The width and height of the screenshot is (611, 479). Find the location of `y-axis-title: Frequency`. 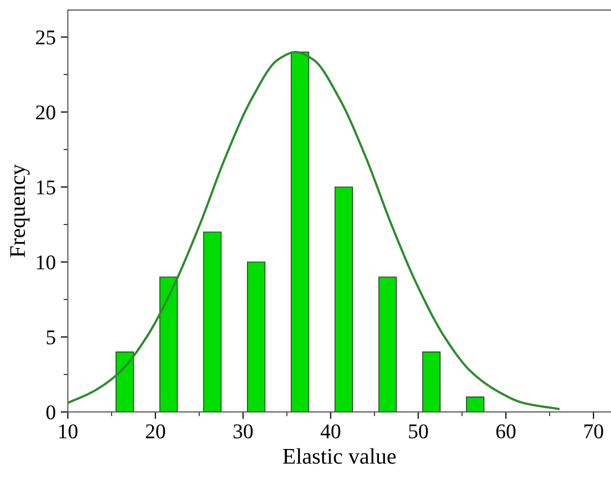

y-axis-title: Frequency is located at coordinates (20, 211).